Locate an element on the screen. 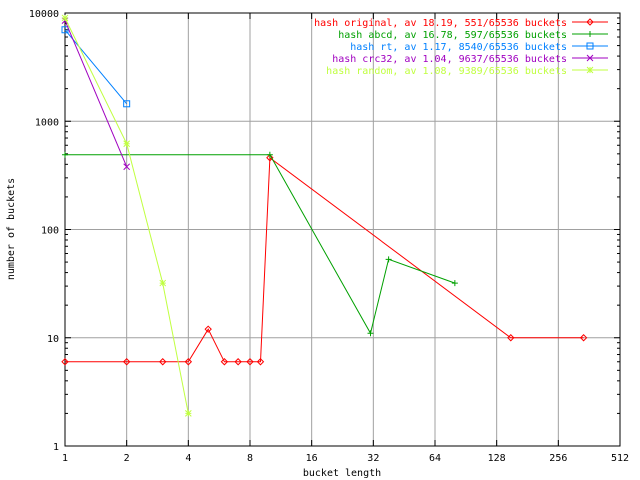 The height and width of the screenshot is (480, 640). legend-label: hash crc32, av 1.04, 9637/65536 buckets is located at coordinates (449, 59).